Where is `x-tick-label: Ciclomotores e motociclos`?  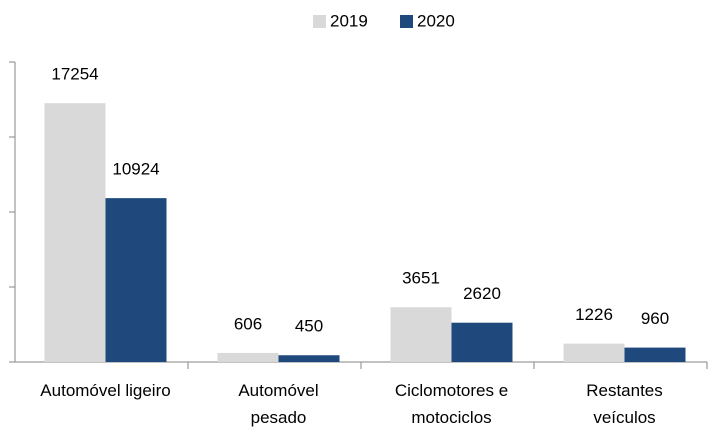 x-tick-label: Ciclomotores e motociclos is located at coordinates (451, 404).